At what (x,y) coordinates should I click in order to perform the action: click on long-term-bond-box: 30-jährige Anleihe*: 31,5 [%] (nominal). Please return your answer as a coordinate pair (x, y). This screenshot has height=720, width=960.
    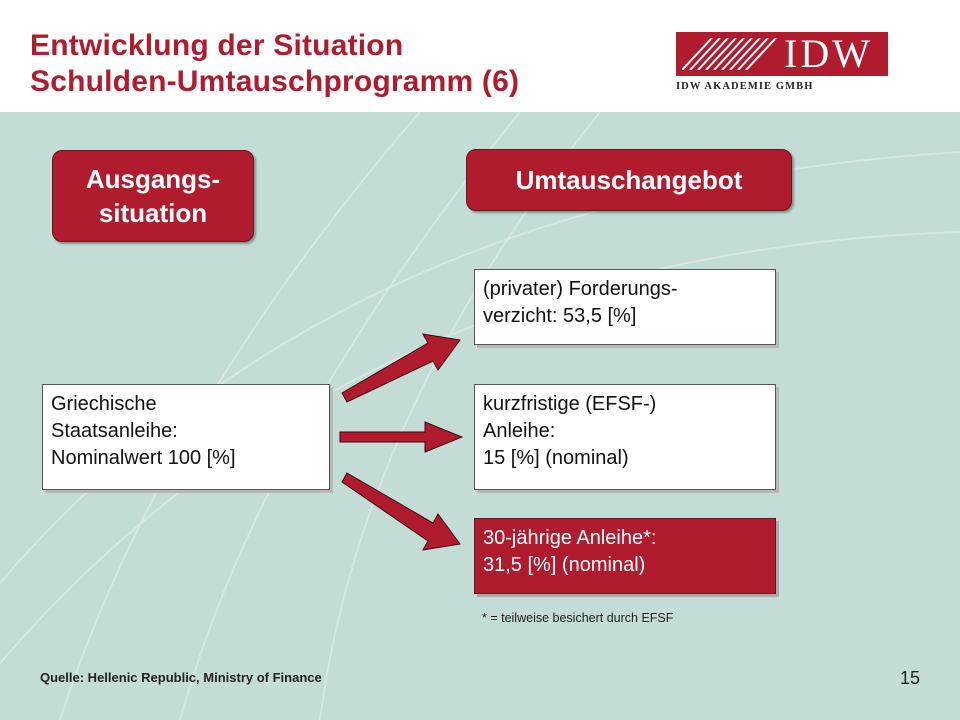
    Looking at the image, I should click on (625, 556).